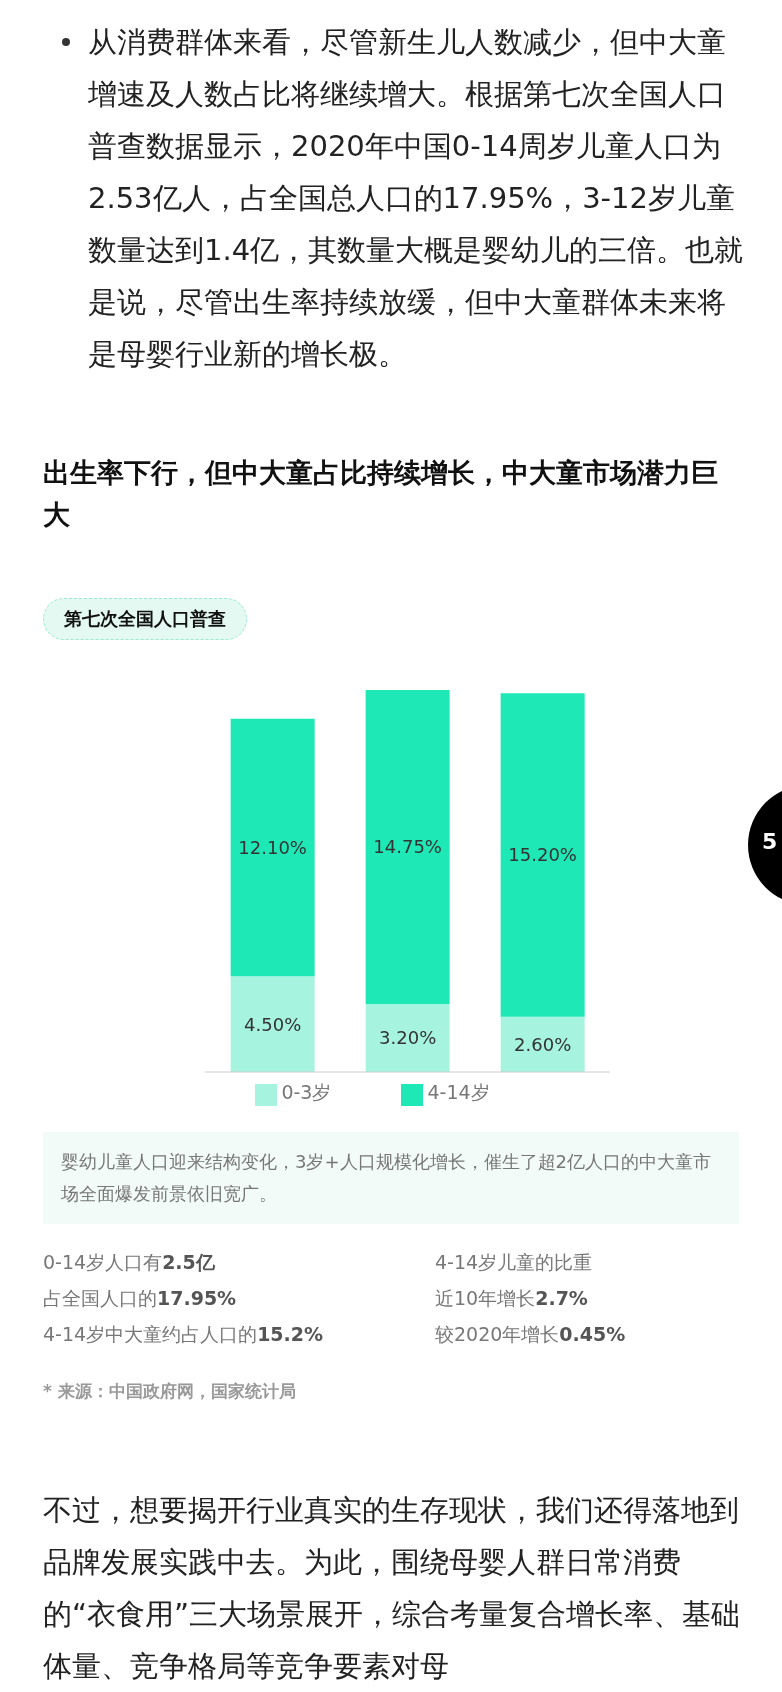 The width and height of the screenshot is (782, 1692). I want to click on data-label: 15.20%, so click(542, 855).